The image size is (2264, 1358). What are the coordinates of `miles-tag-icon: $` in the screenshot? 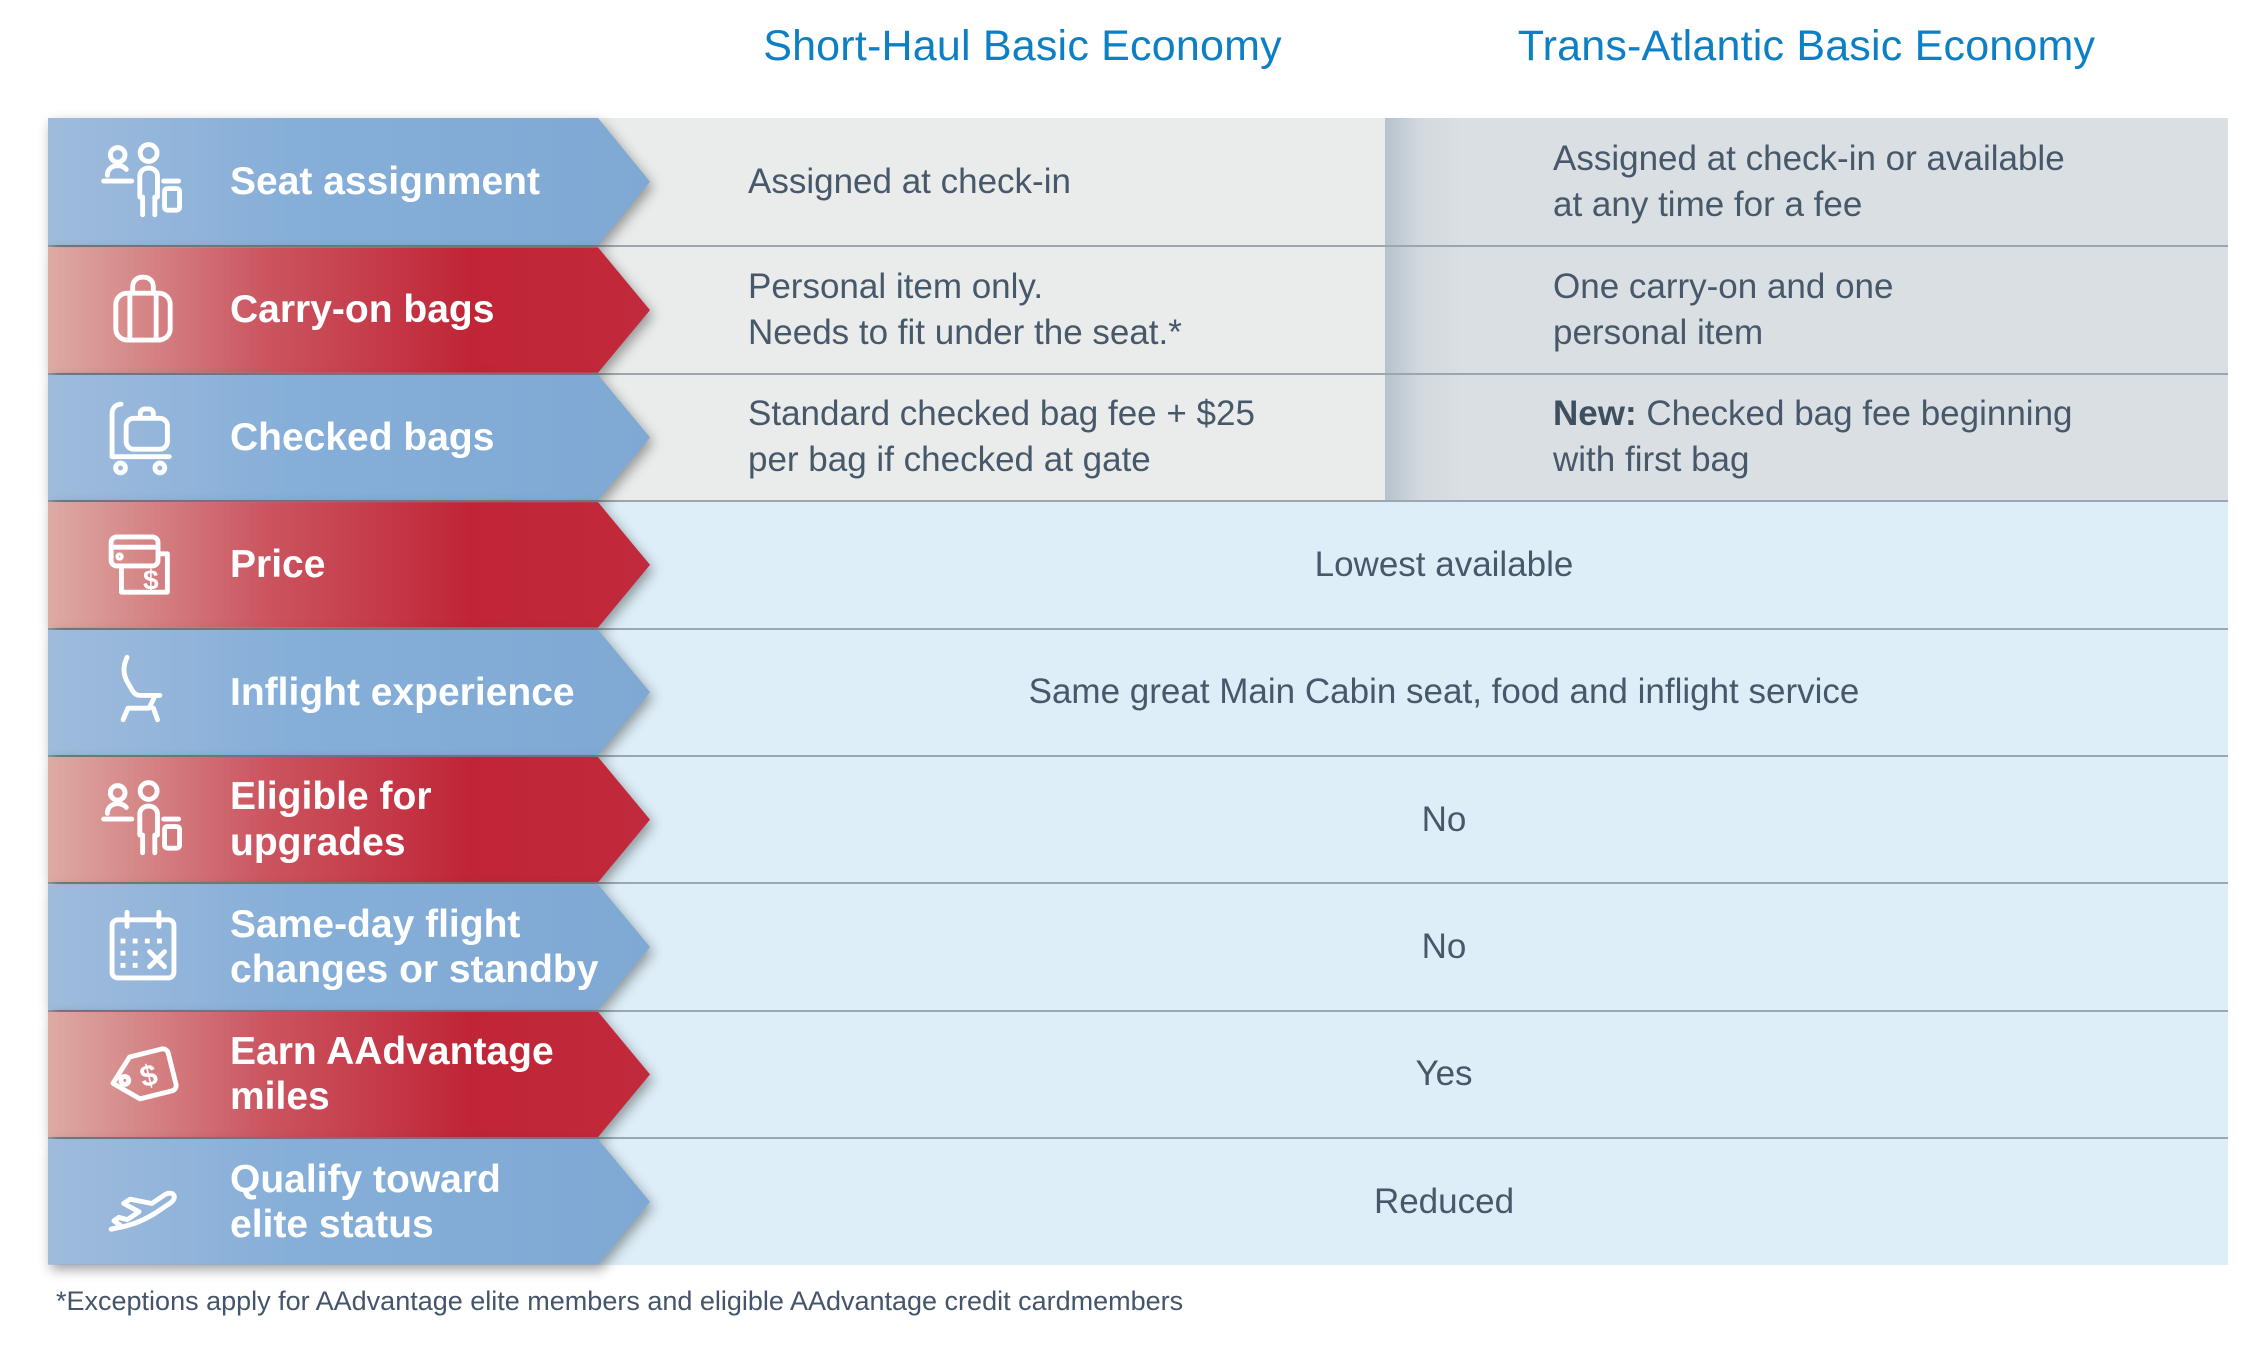 It's located at (143, 1074).